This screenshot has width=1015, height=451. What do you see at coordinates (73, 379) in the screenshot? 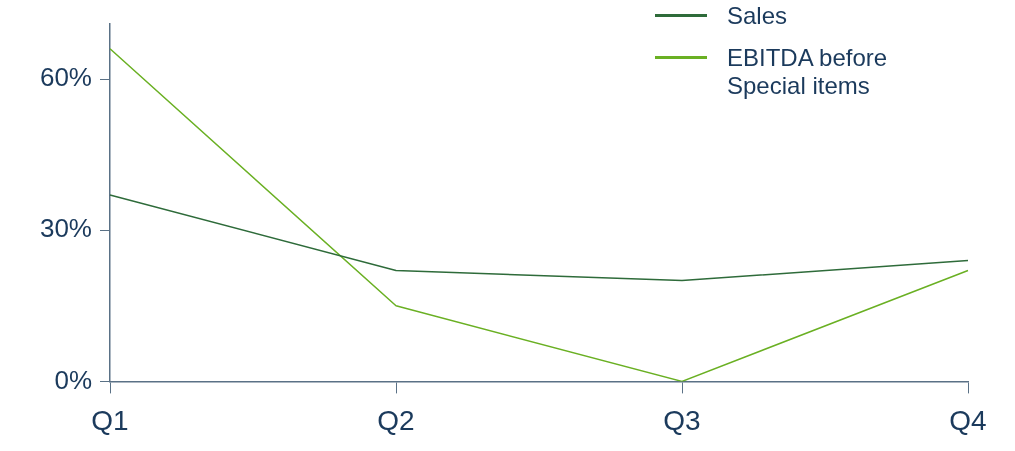
I see `y-tick-label: 0%` at bounding box center [73, 379].